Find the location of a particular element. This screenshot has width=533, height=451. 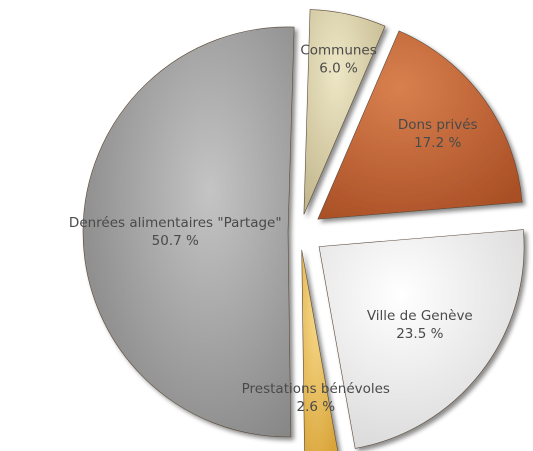

slice-value-ville-de-geneve: 23.5 % is located at coordinates (419, 334).